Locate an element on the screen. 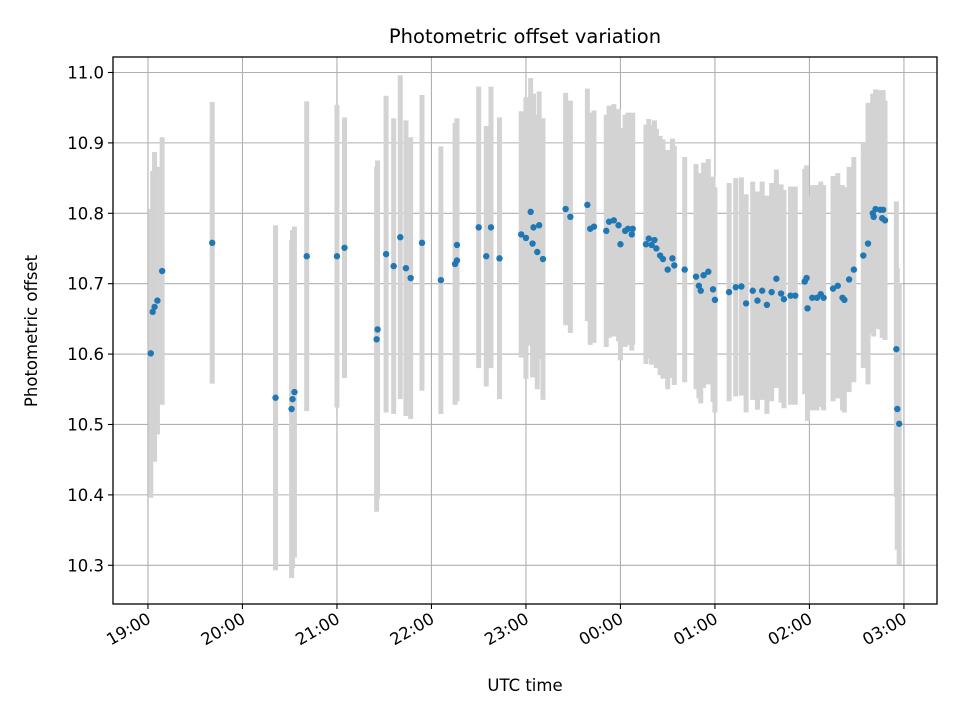  chart-title: Photometric offset variation is located at coordinates (525, 36).